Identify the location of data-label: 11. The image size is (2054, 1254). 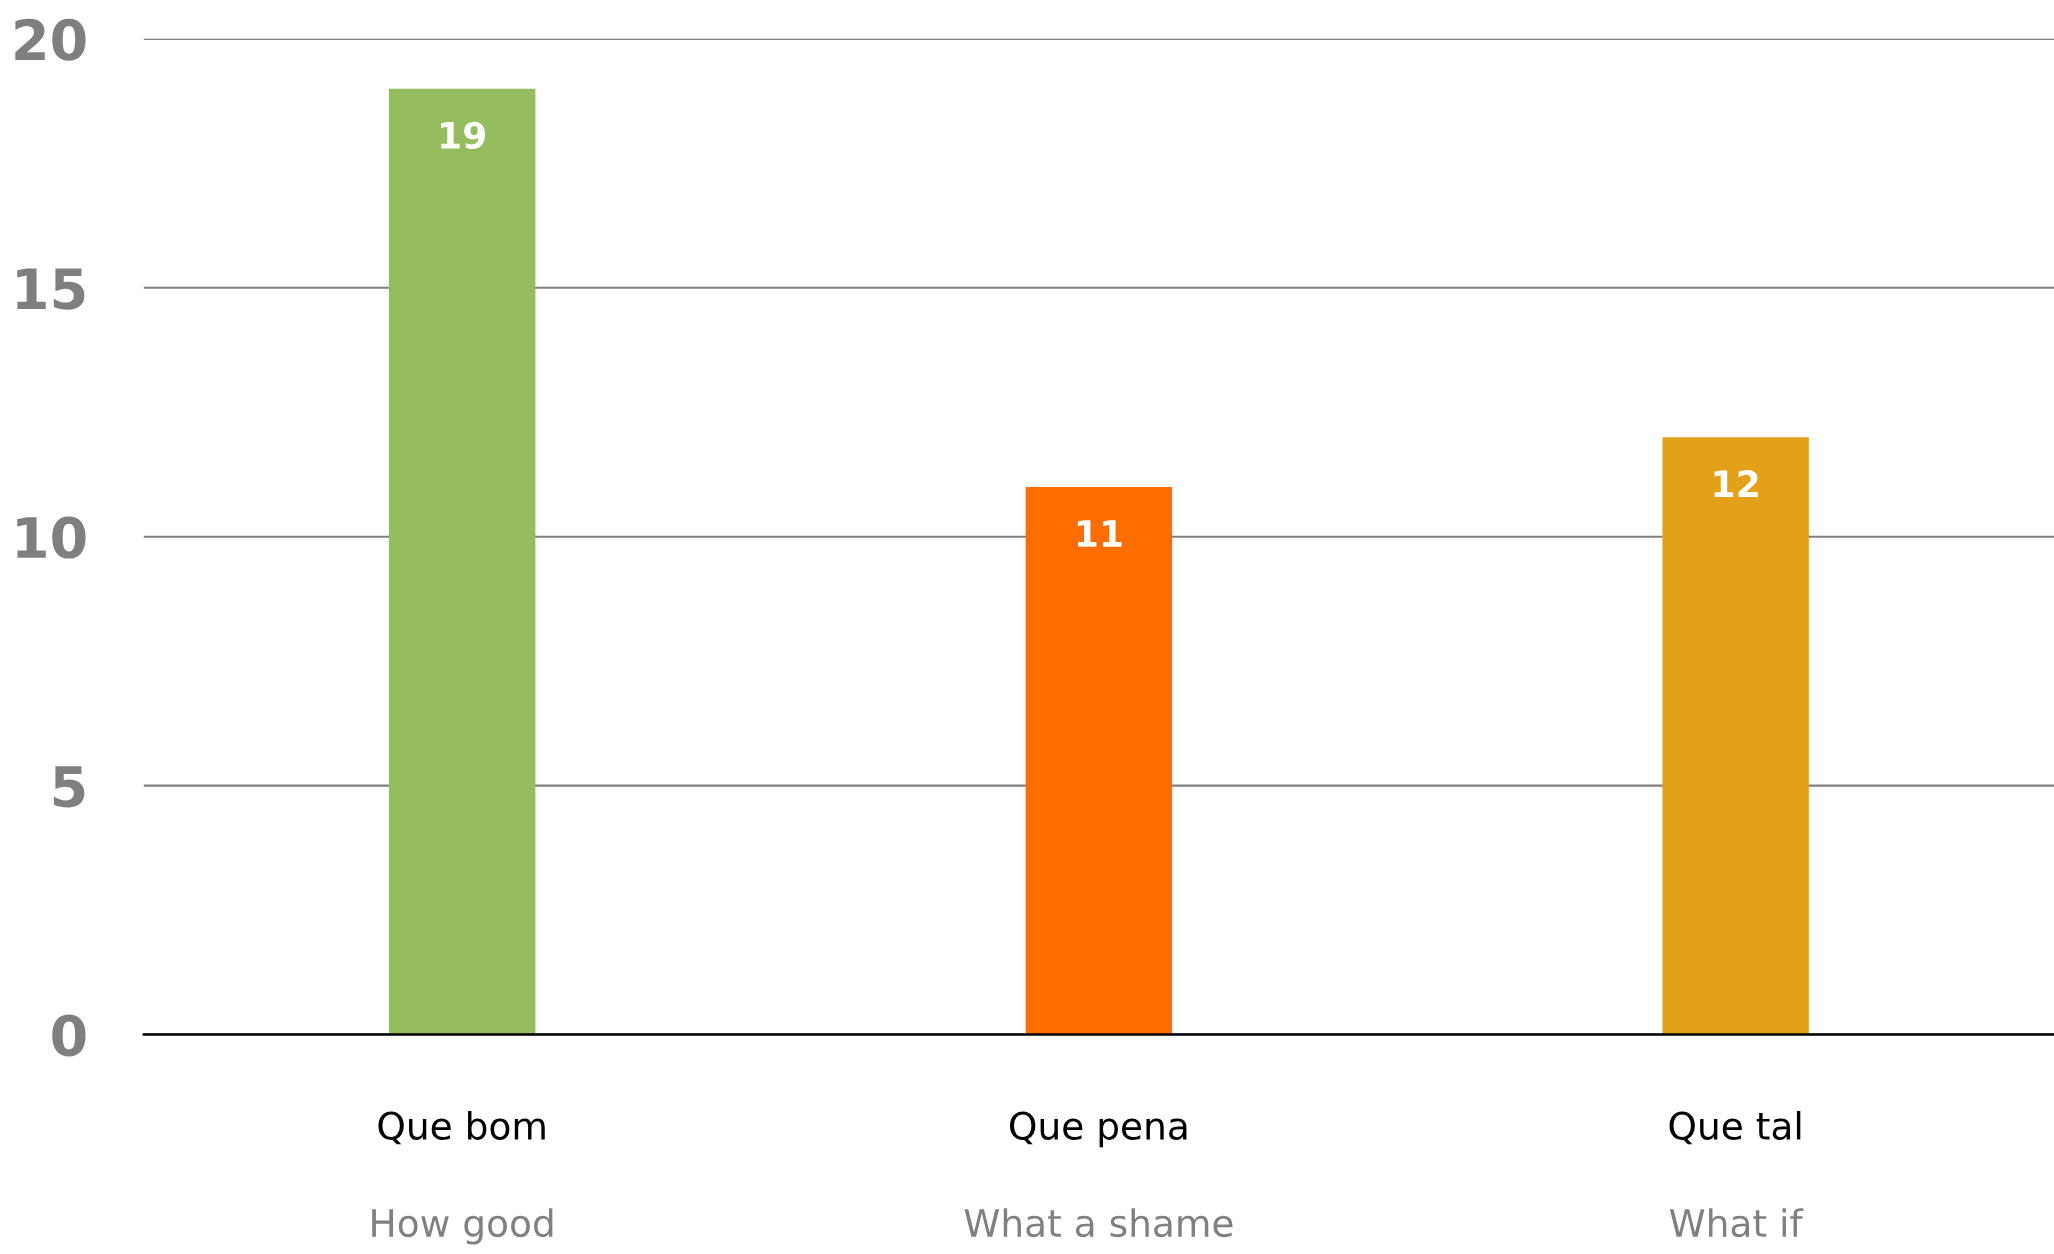
(1099, 533).